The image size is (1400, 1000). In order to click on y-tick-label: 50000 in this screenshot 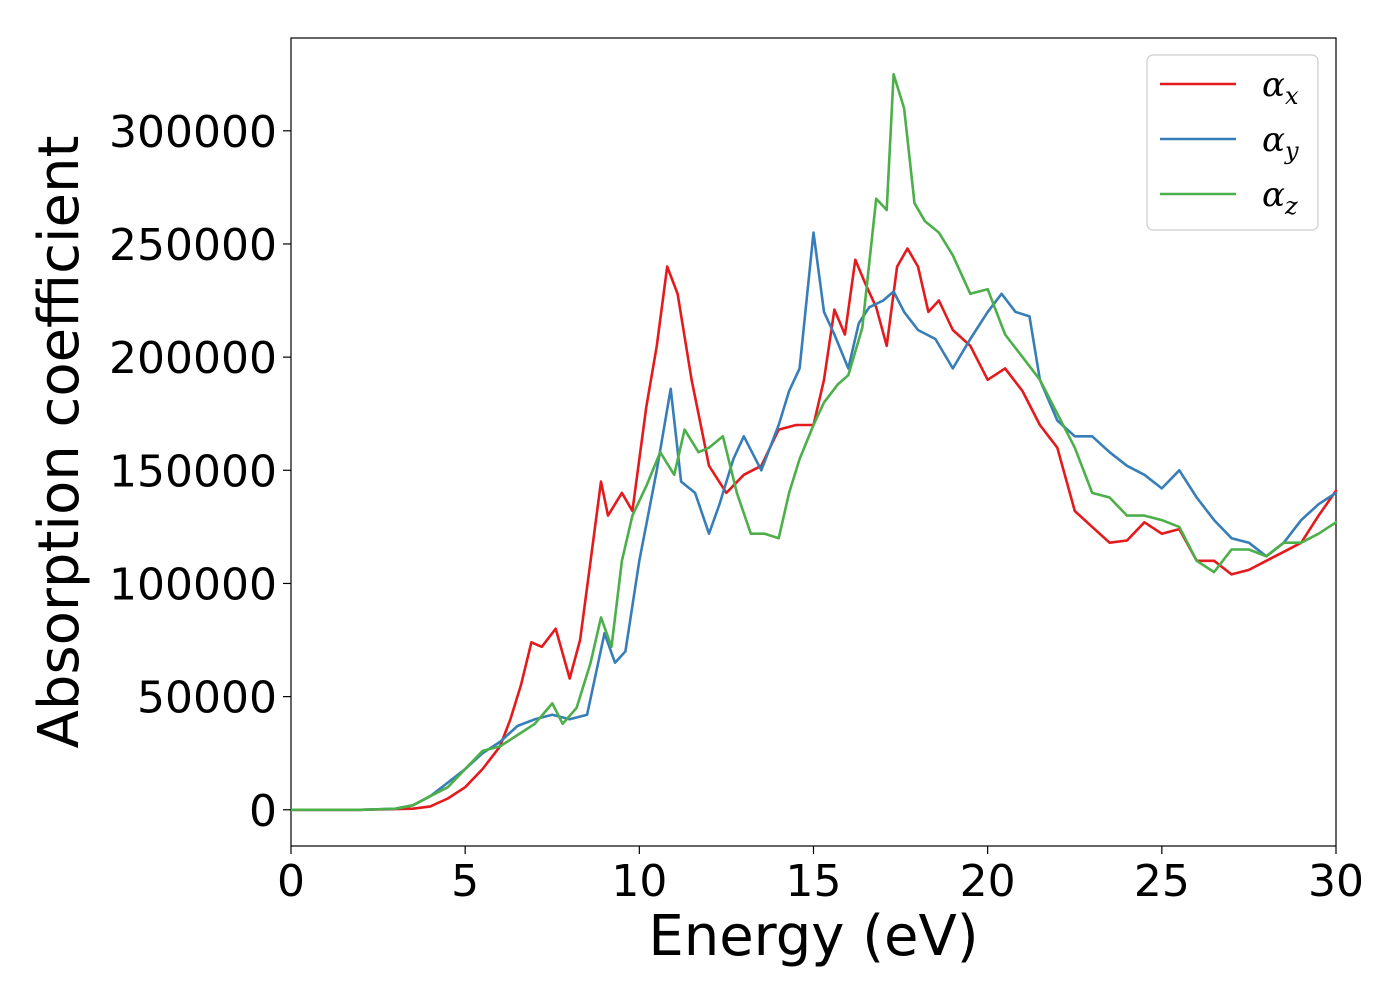, I will do `click(207, 698)`.